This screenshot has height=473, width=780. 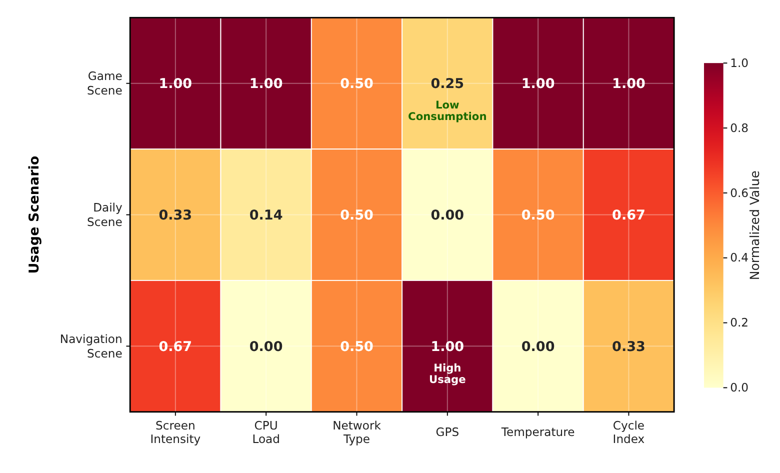 I want to click on color-bar-label: 1.0, so click(x=739, y=63).